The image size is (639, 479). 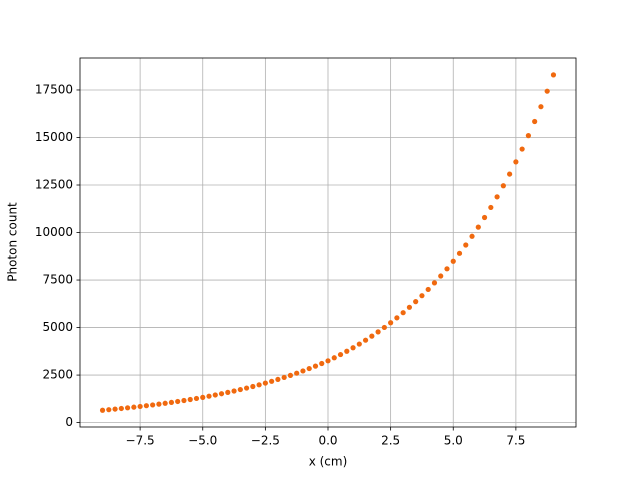 What do you see at coordinates (57, 280) in the screenshot?
I see `y-tick-label: 7500` at bounding box center [57, 280].